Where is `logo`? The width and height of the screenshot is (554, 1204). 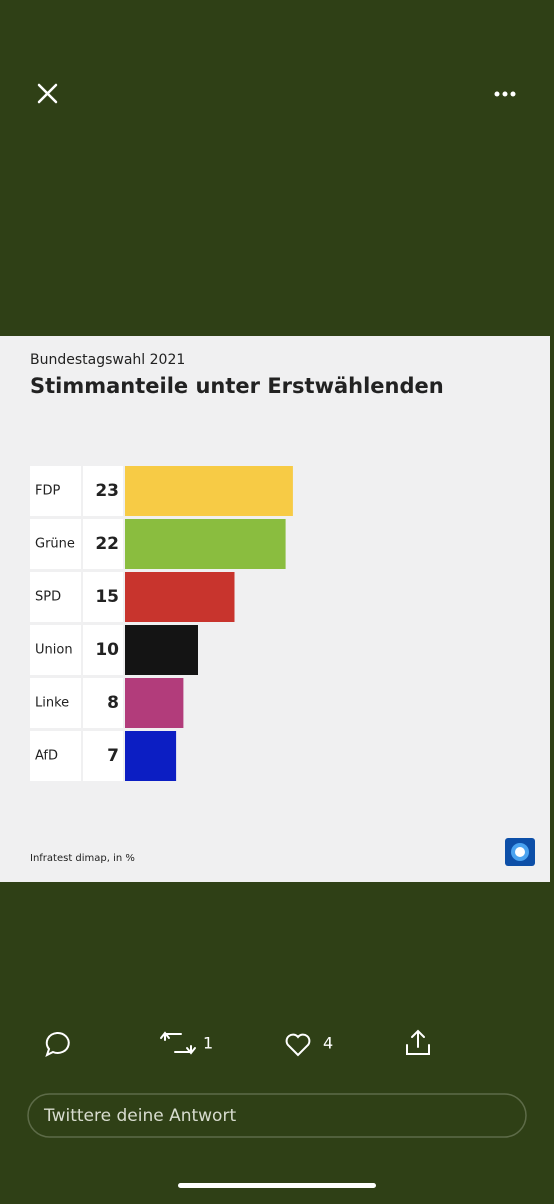
logo is located at coordinates (520, 852).